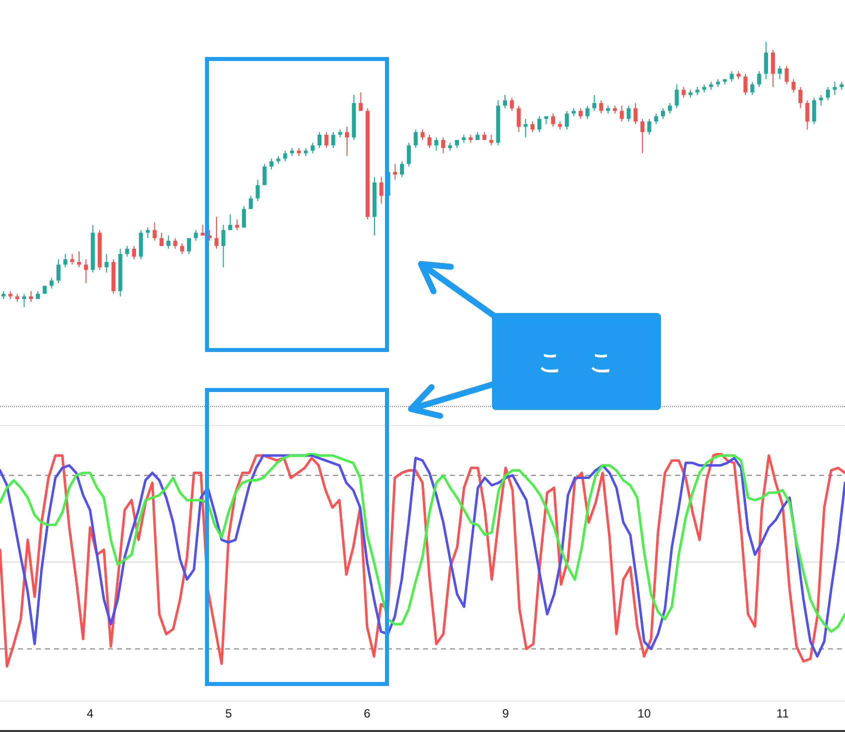 Image resolution: width=845 pixels, height=732 pixels. I want to click on x-tick-label: 5, so click(228, 713).